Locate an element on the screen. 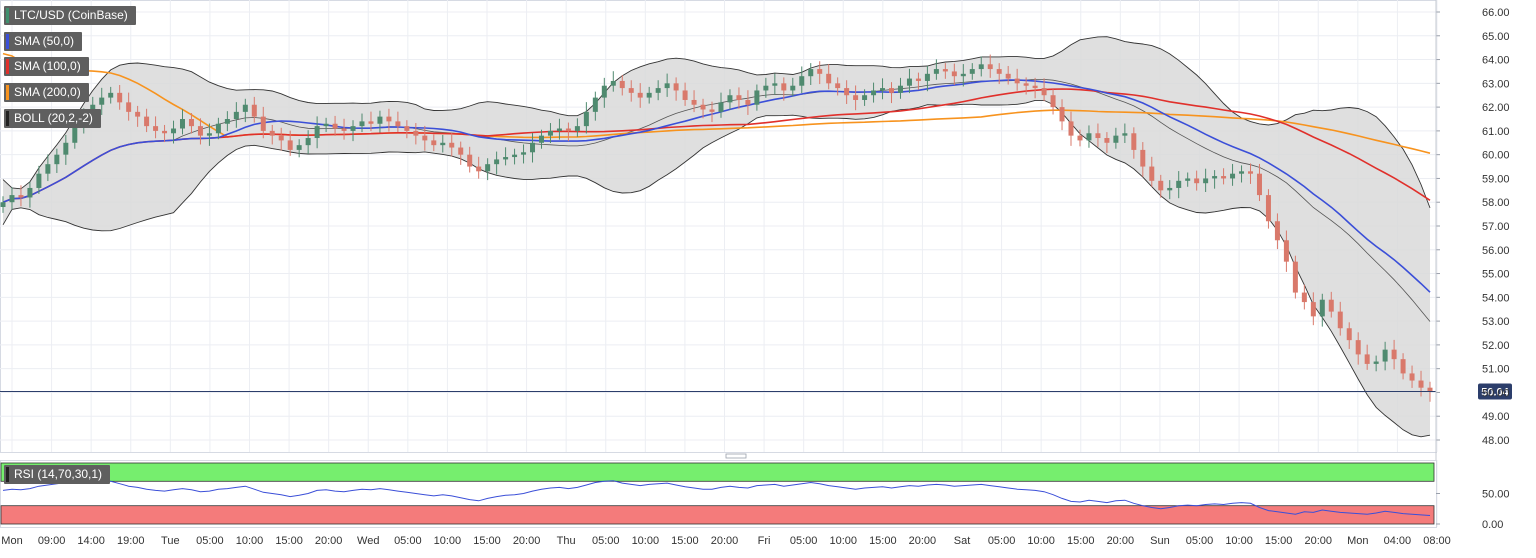 The width and height of the screenshot is (1536, 558). legend-sma-200-label: SMA (200,0) is located at coordinates (47, 92).